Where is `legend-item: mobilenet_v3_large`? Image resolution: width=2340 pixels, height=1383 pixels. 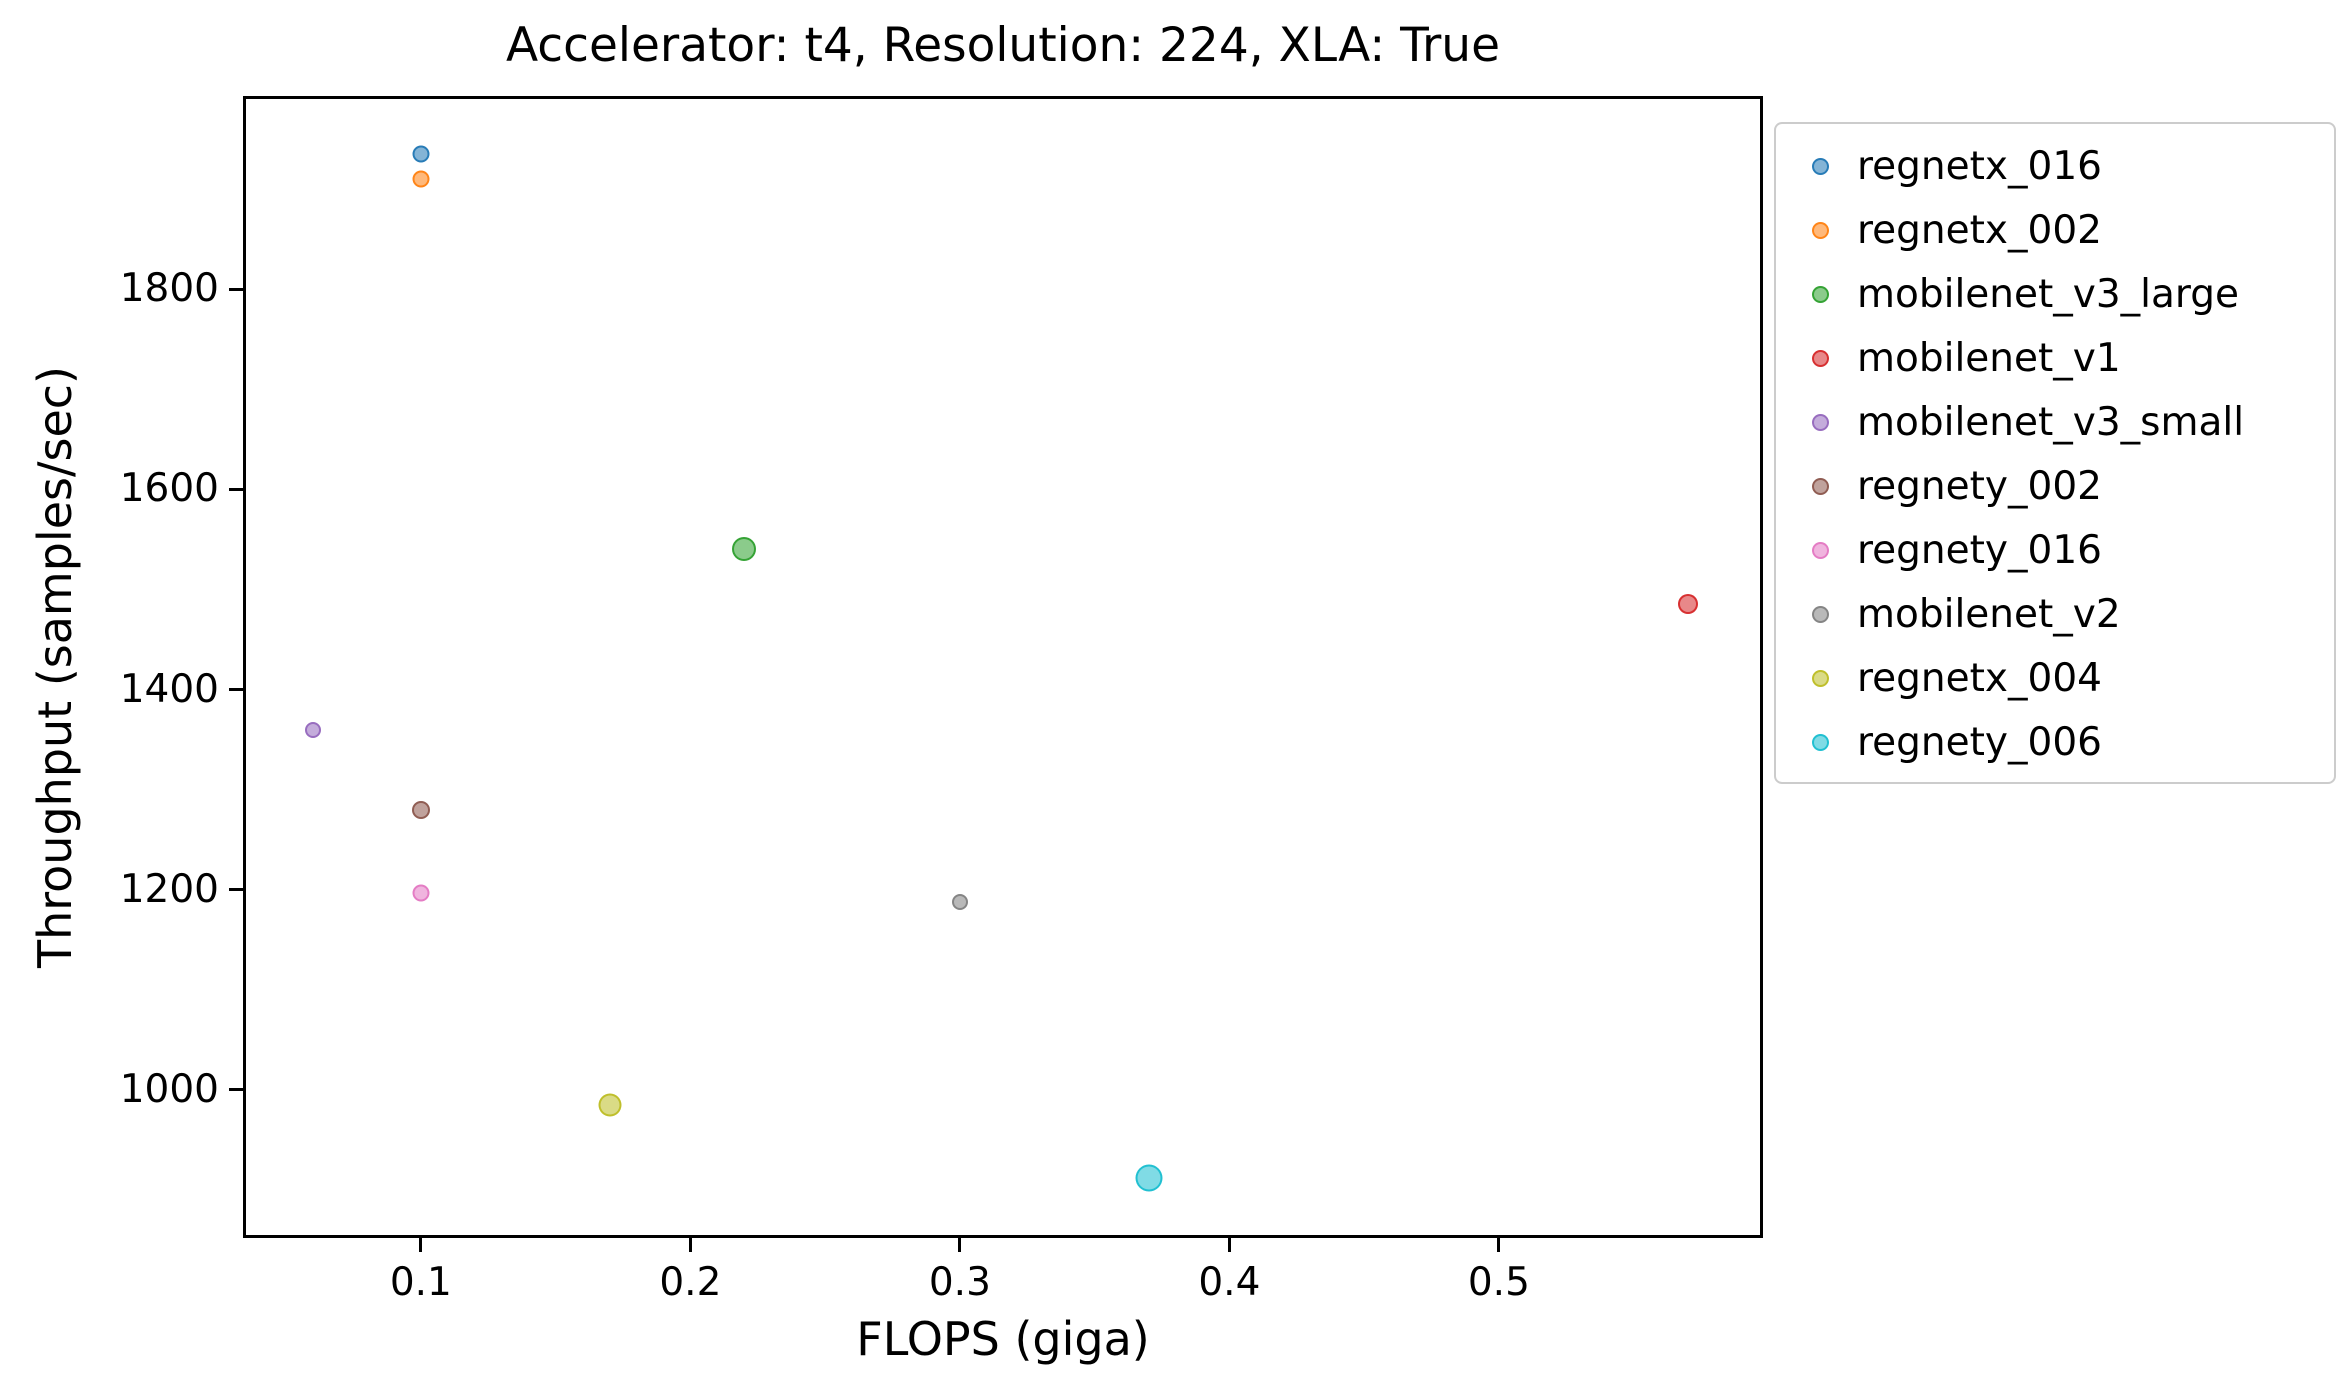
legend-item: mobilenet_v3_large is located at coordinates (2055, 294).